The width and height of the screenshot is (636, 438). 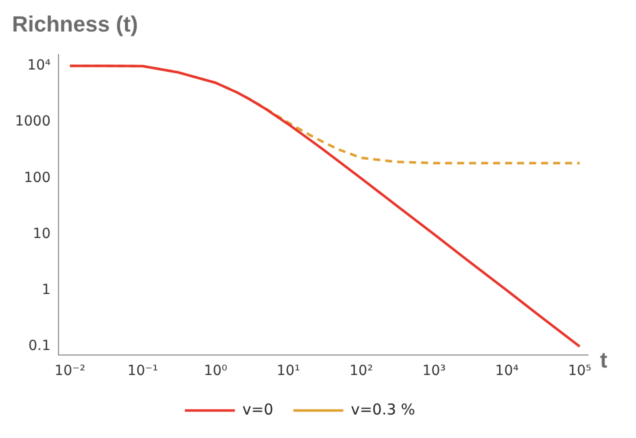 I want to click on x-tick-label: 10⁰, so click(x=216, y=371).